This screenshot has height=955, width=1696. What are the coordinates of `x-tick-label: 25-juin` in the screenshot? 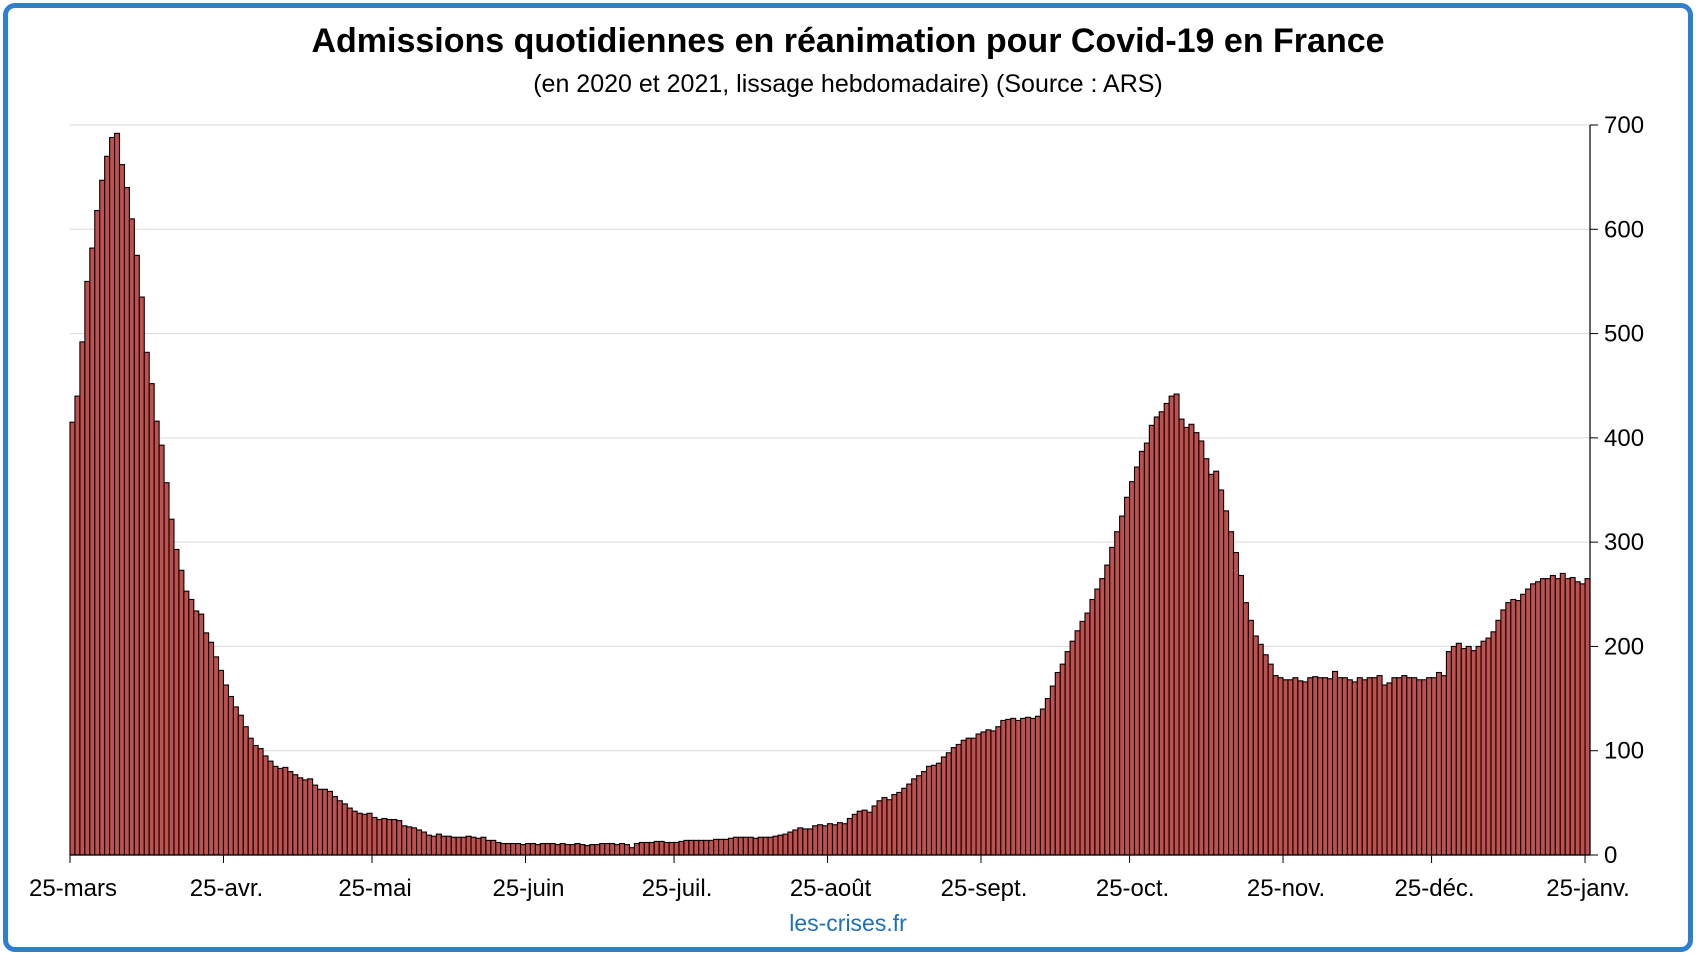 It's located at (528, 888).